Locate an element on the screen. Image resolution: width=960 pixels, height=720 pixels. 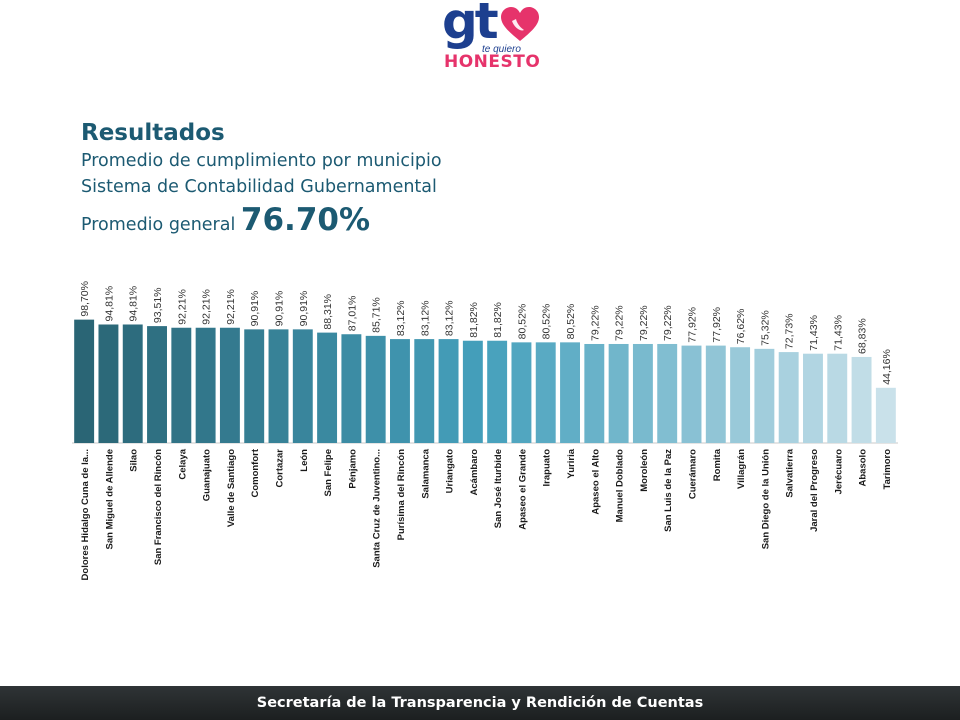
category-label: Guanajuato is located at coordinates (207, 475).